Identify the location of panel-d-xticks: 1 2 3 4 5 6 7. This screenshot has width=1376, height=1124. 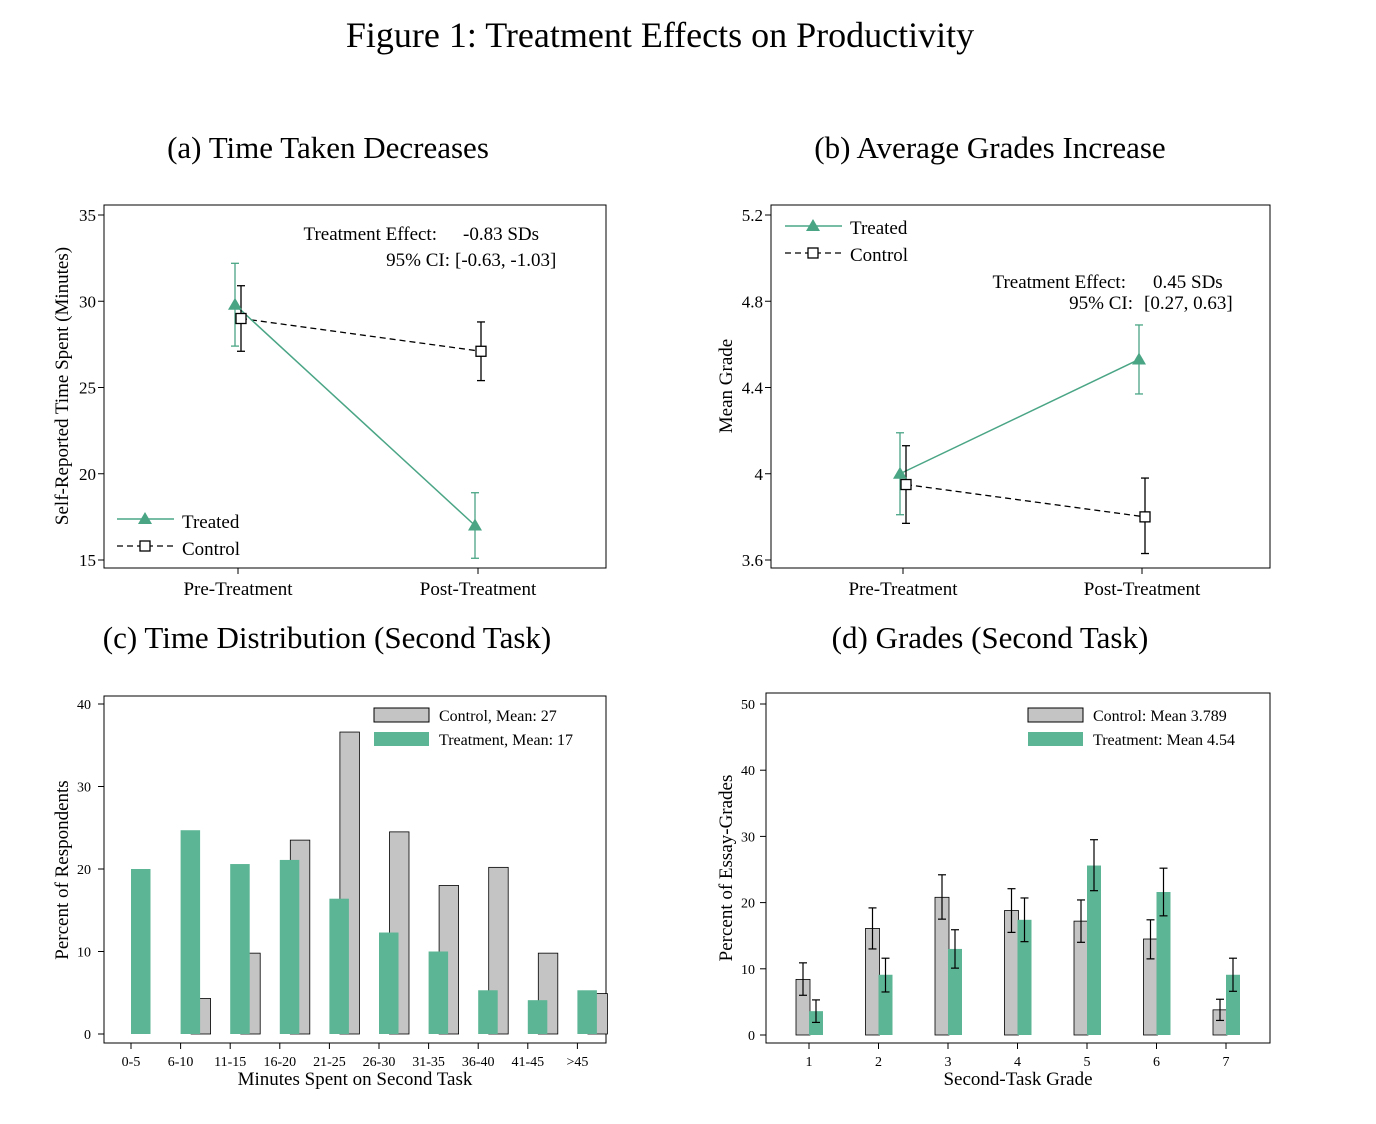
(1018, 1056).